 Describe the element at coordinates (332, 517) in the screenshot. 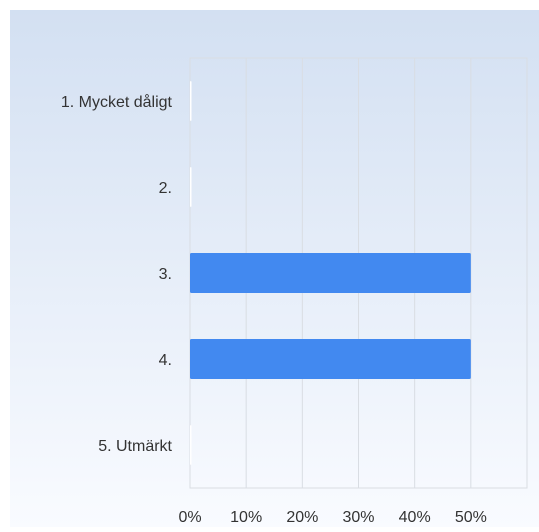

I see `x-tick-labels: 0% 10% 20% 30% 40% 50%` at that location.